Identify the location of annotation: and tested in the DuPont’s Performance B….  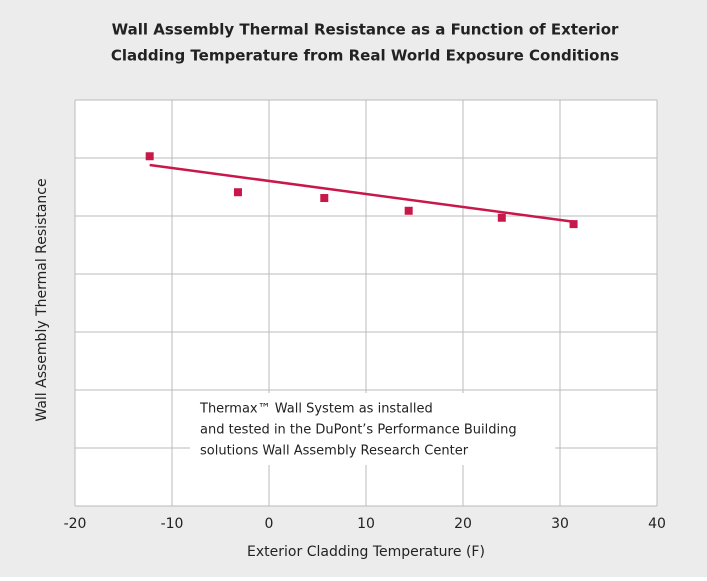
(358, 430).